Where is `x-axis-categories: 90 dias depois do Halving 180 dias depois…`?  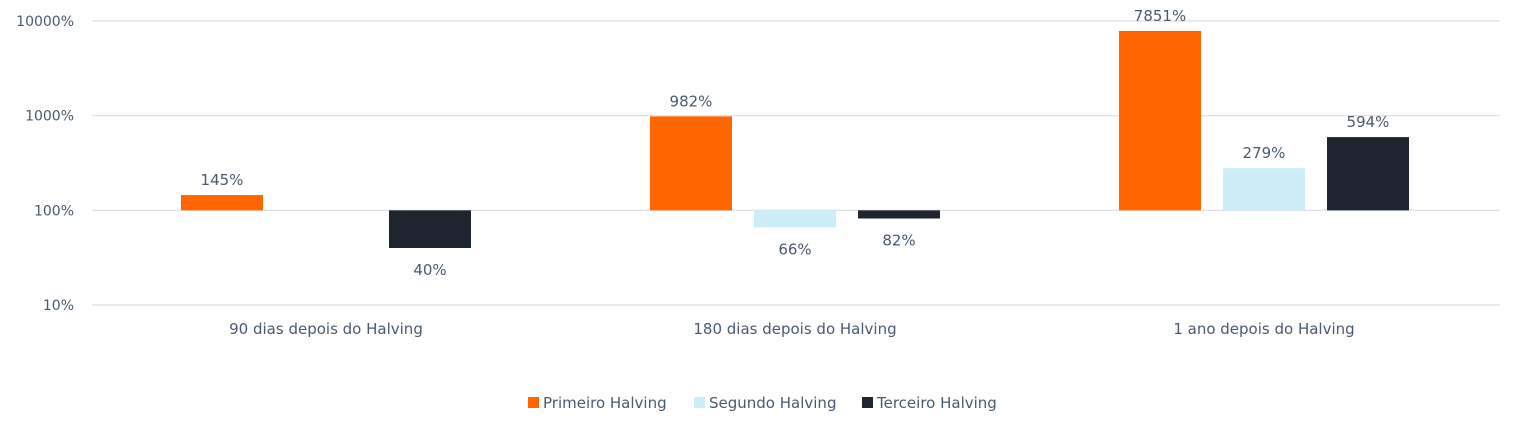 x-axis-categories: 90 dias depois do Halving 180 dias depois… is located at coordinates (792, 329).